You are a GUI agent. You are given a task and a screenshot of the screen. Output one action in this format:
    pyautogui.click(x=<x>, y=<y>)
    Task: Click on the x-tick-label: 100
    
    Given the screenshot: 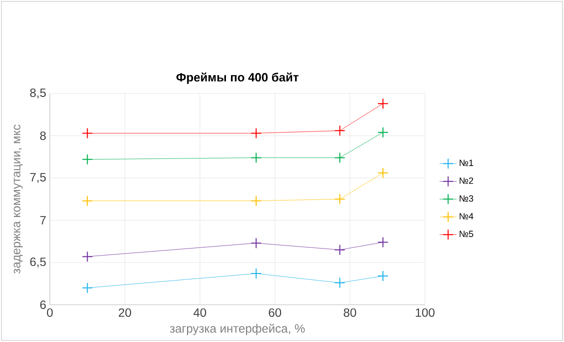 What is the action you would take?
    pyautogui.click(x=425, y=312)
    